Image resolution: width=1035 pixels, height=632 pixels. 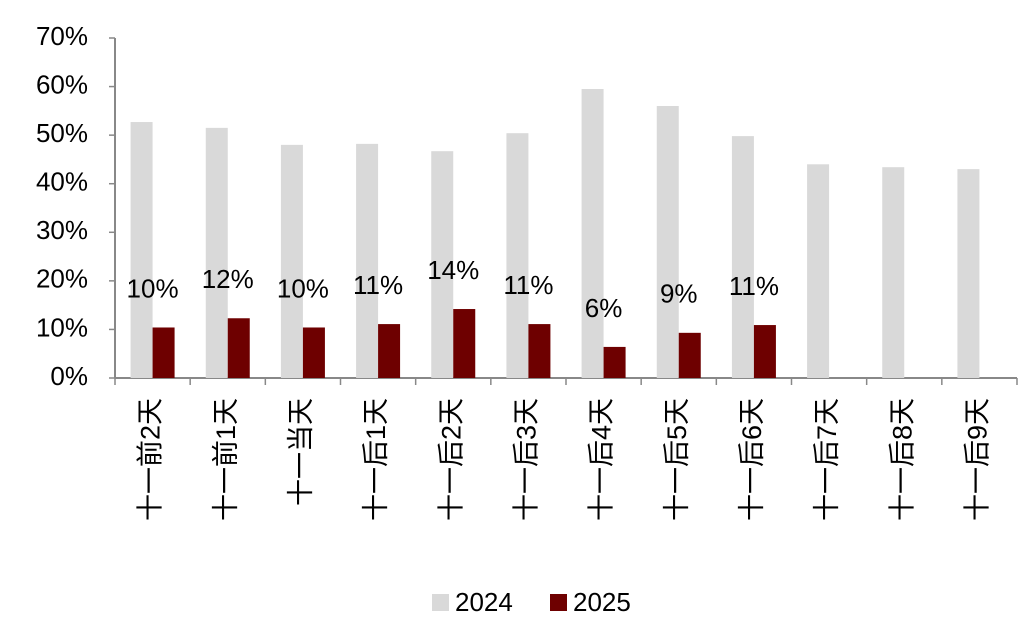 What do you see at coordinates (827, 459) in the screenshot?
I see `x-tick-label: 十一后7天` at bounding box center [827, 459].